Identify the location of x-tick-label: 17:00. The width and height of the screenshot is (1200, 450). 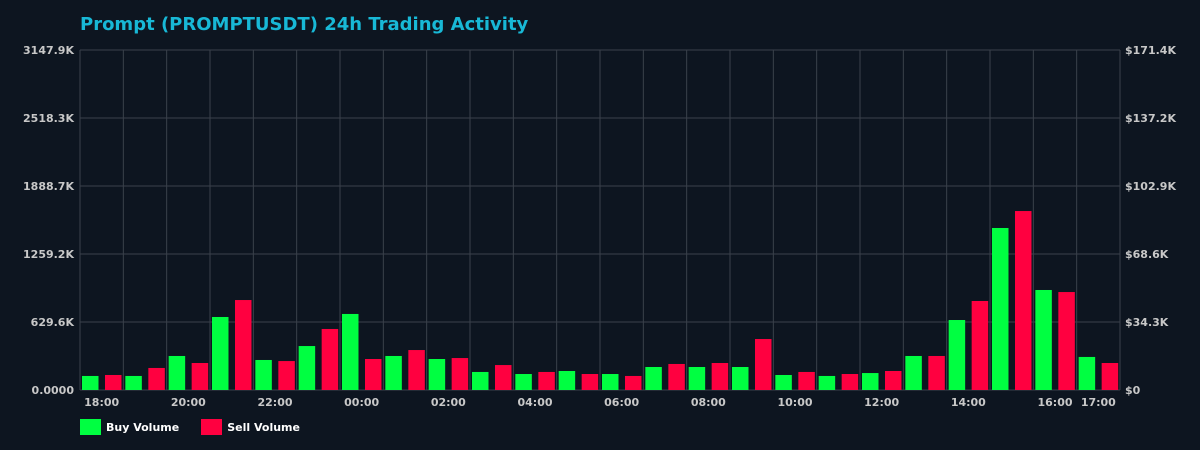
(1098, 402).